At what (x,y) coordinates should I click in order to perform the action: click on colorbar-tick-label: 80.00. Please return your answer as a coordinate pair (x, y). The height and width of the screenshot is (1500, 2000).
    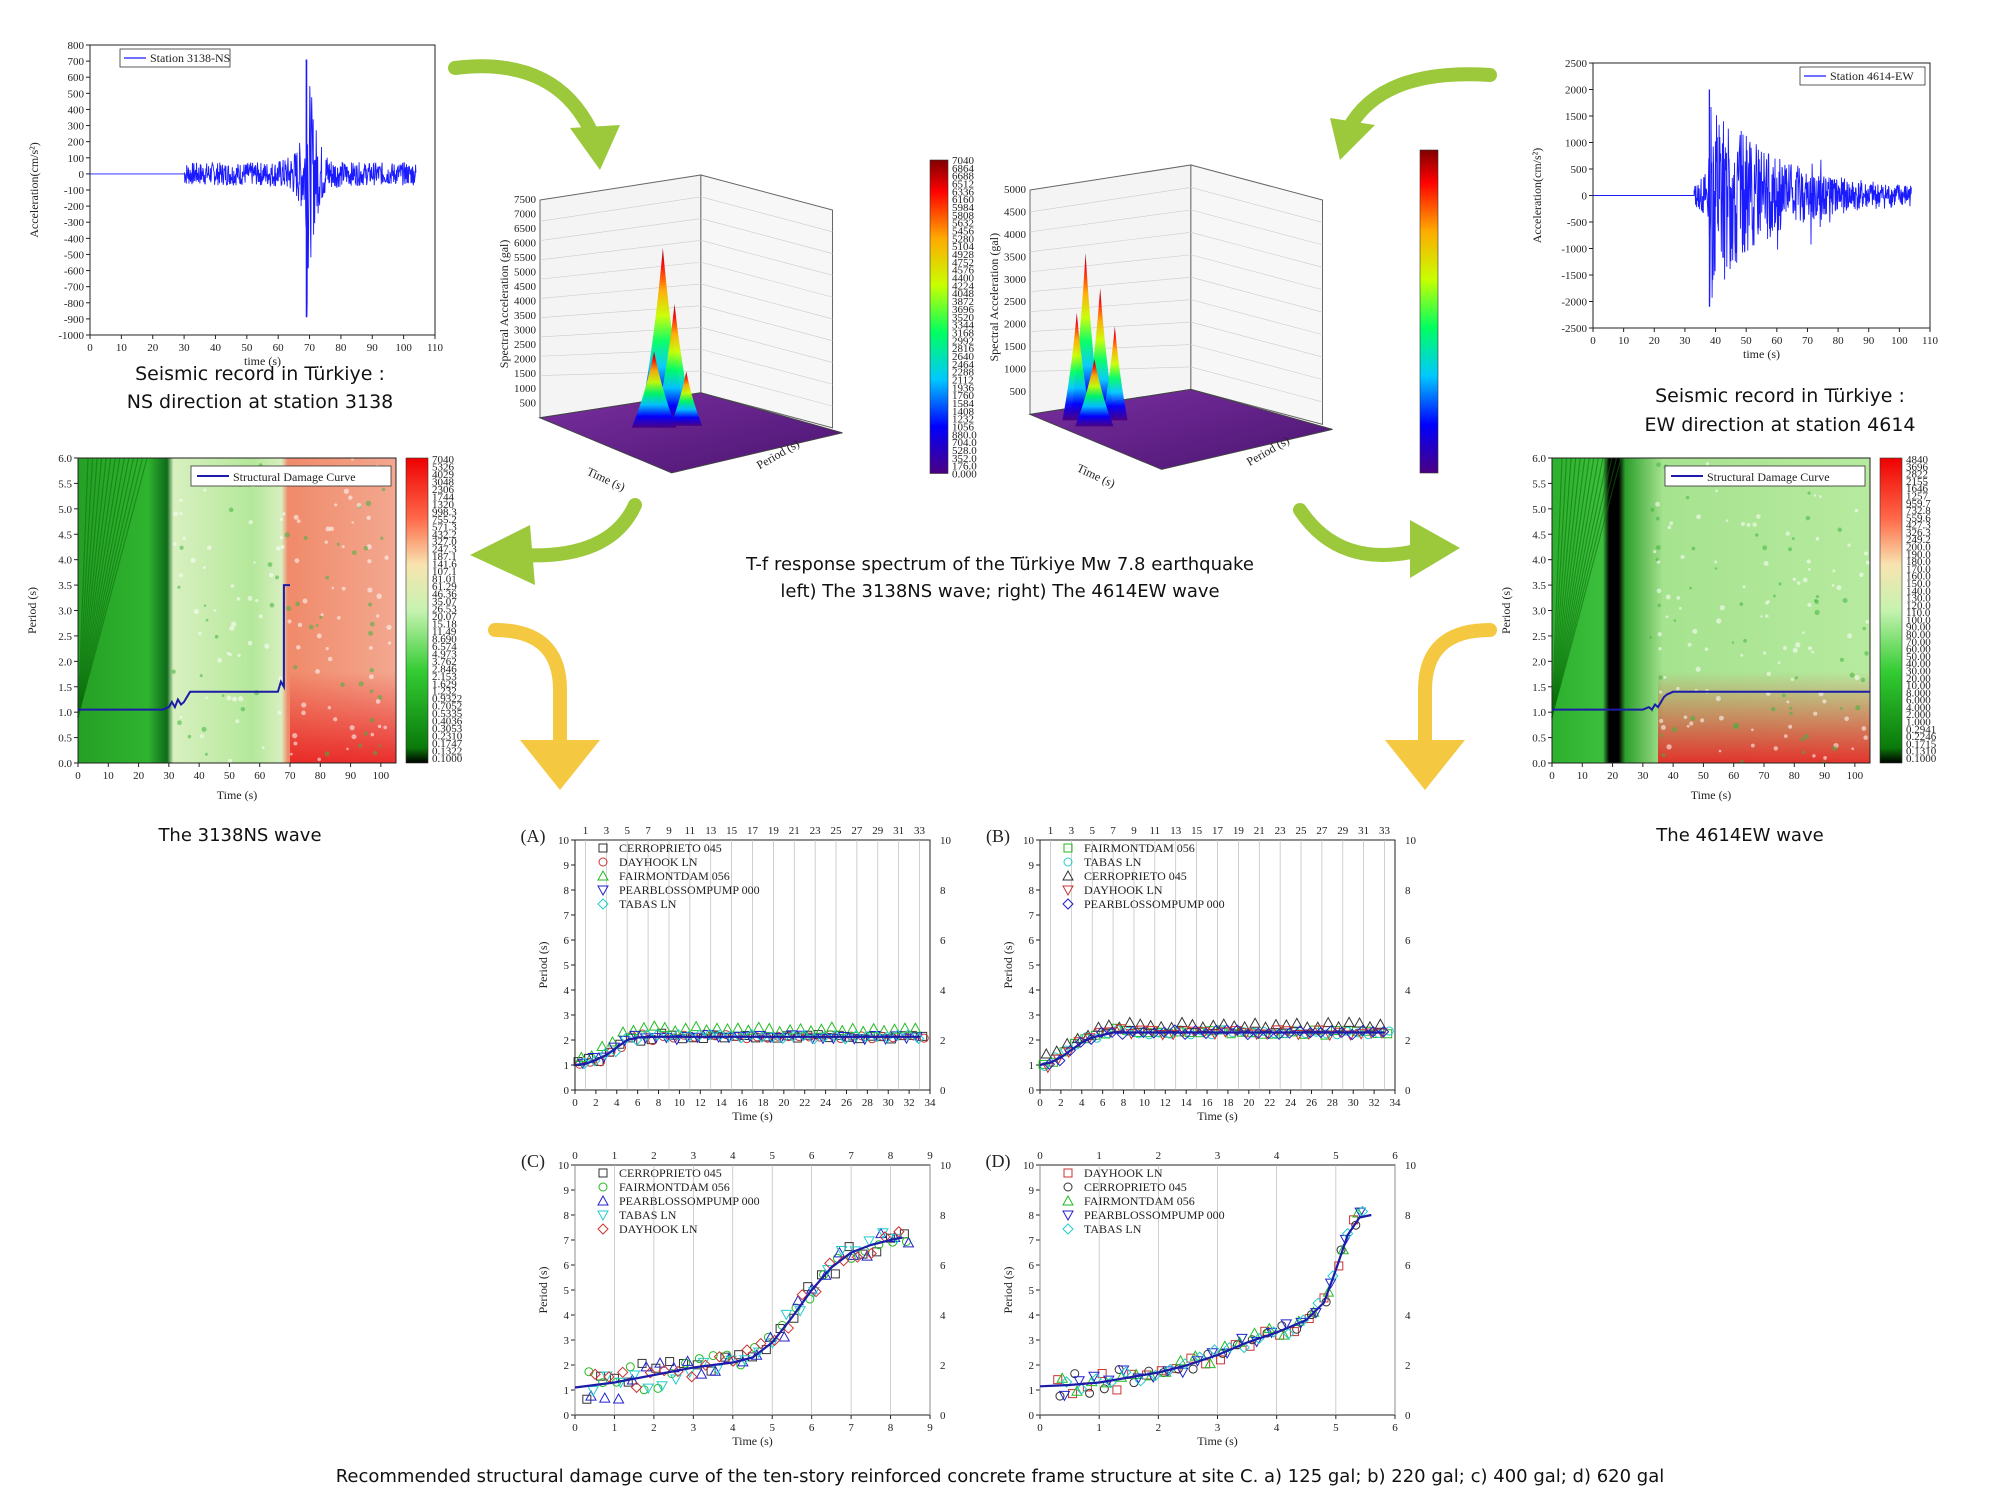
    Looking at the image, I should click on (1918, 635).